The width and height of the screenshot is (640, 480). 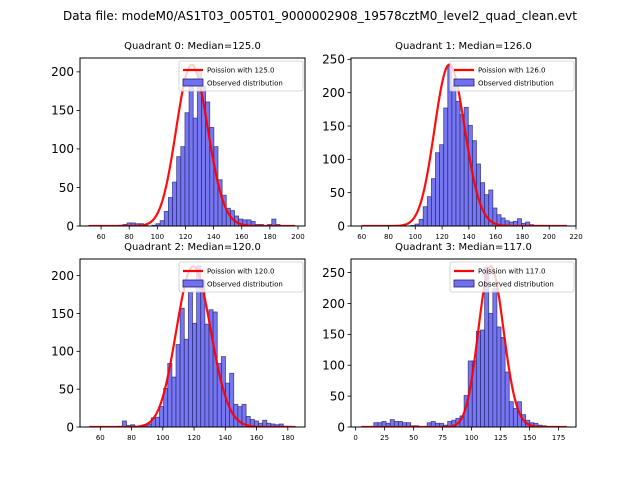 What do you see at coordinates (185, 237) in the screenshot?
I see `x-tick-label: 120` at bounding box center [185, 237].